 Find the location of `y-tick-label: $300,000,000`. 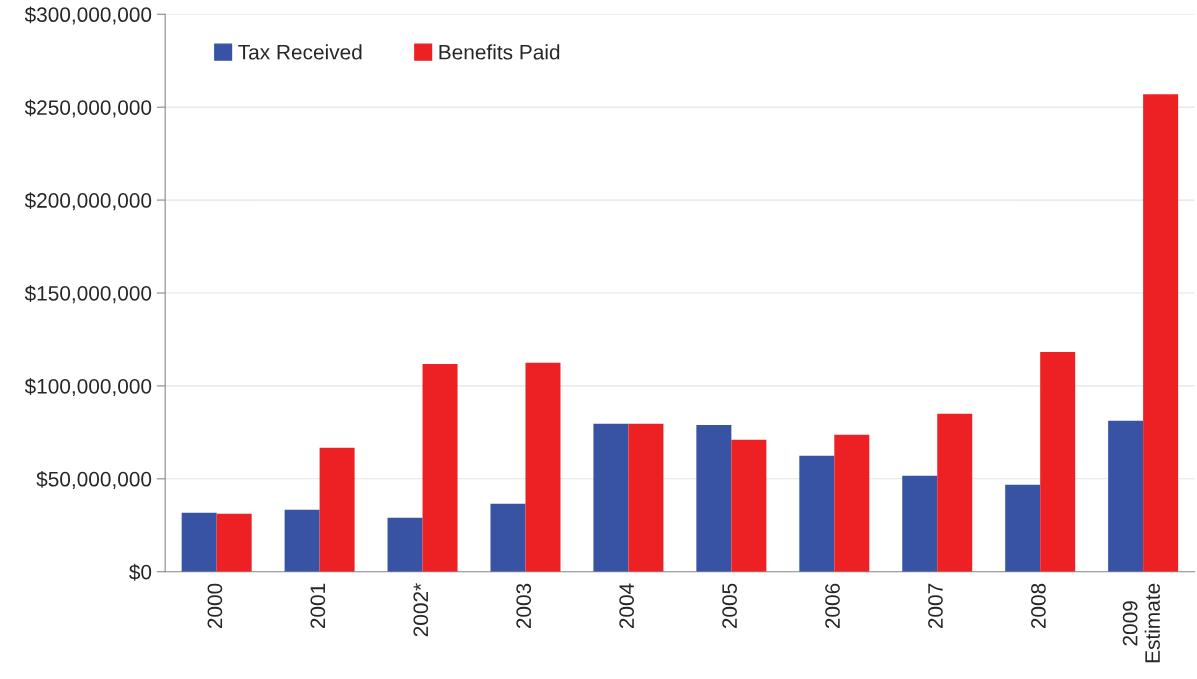

y-tick-label: $300,000,000 is located at coordinates (88, 15).